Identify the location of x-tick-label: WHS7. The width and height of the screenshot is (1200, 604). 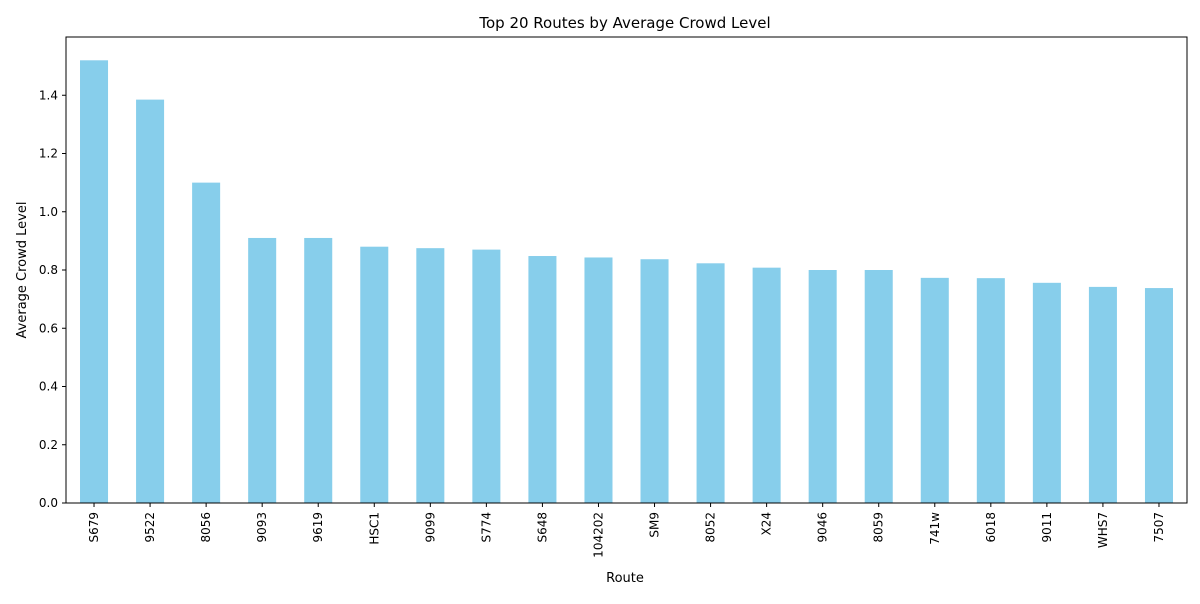
(1103, 530).